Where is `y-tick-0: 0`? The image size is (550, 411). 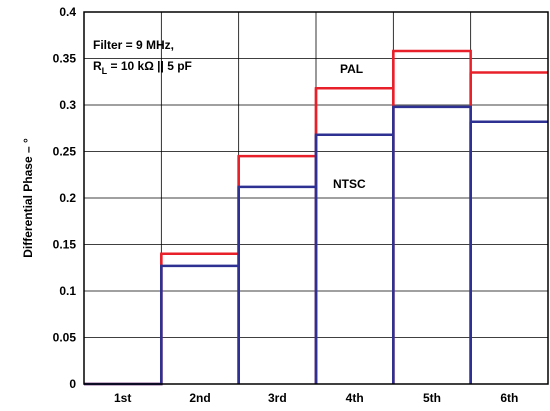
y-tick-0: 0 is located at coordinates (72, 384).